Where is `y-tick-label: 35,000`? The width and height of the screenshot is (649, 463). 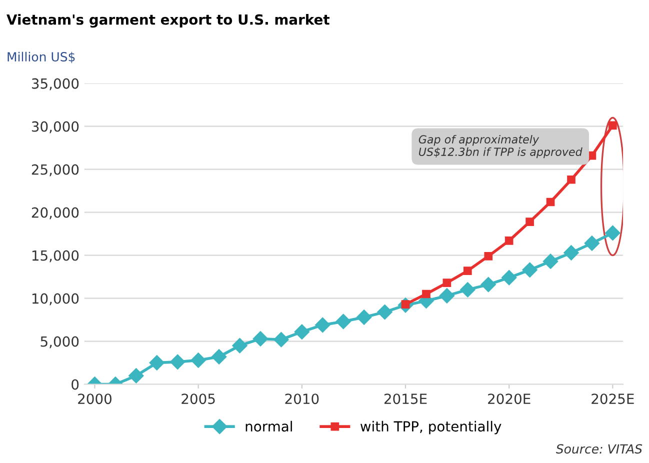 y-tick-label: 35,000 is located at coordinates (55, 84).